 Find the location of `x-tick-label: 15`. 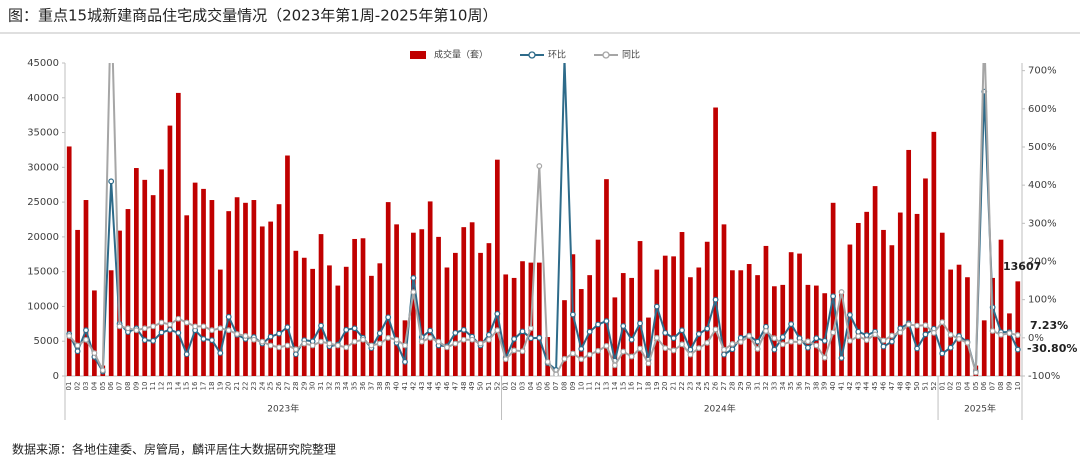

x-tick-label: 15 is located at coordinates (187, 386).